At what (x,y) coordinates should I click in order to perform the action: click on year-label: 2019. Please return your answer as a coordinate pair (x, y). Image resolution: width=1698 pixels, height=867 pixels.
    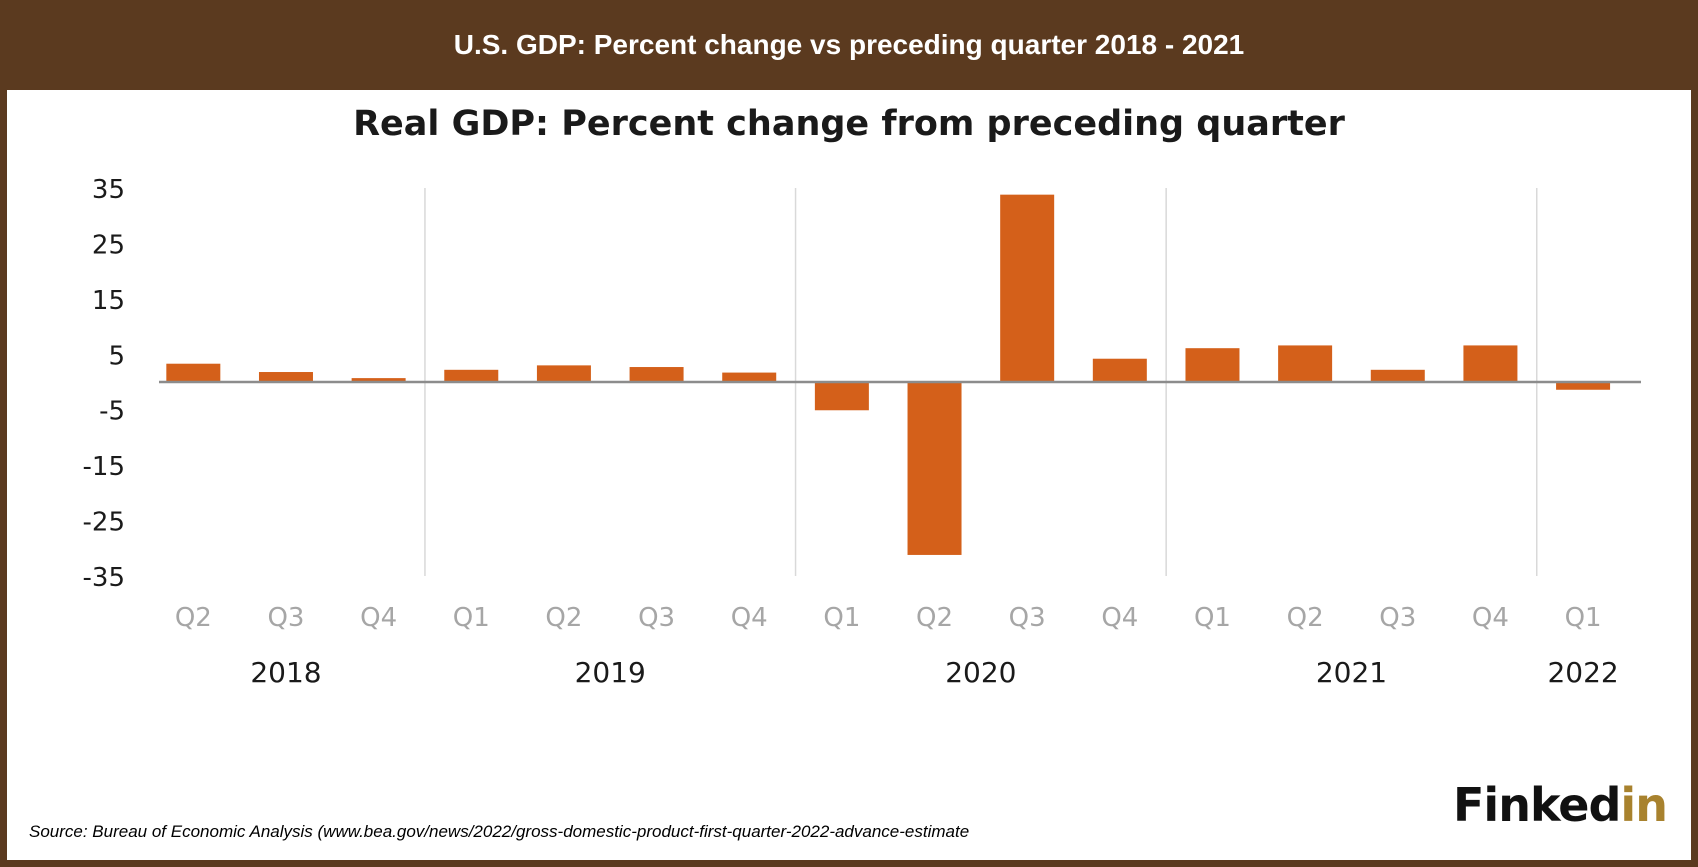
    Looking at the image, I should click on (610, 672).